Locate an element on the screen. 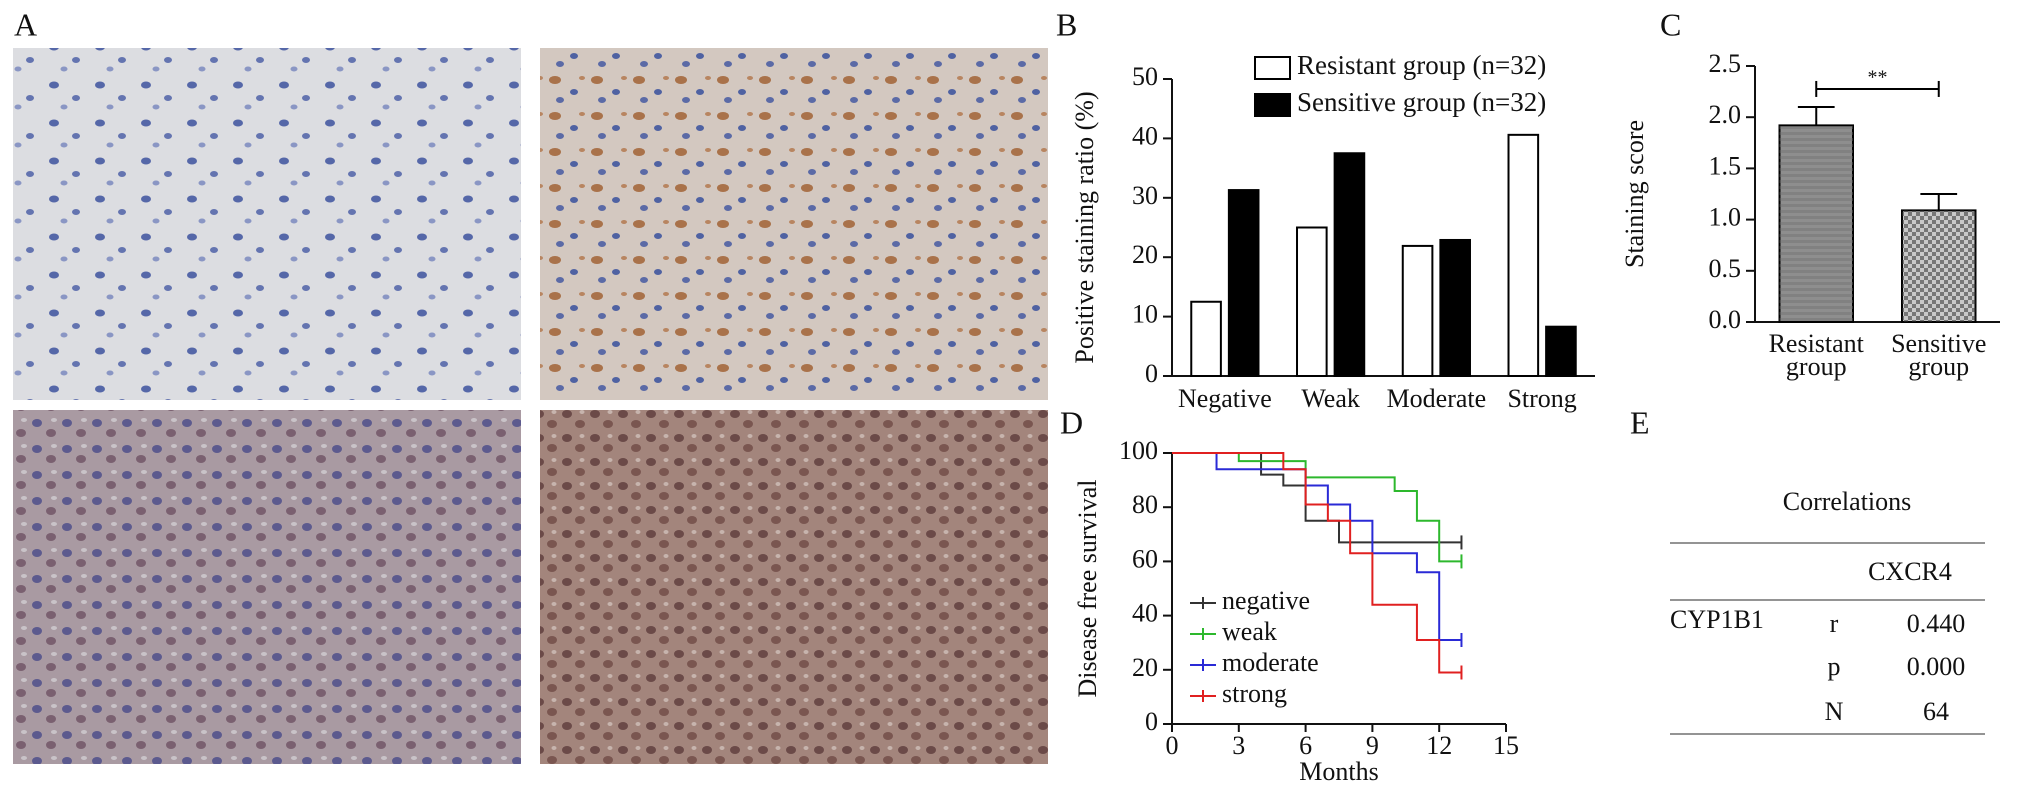 The height and width of the screenshot is (789, 2031). x-tick-label: 6 is located at coordinates (1305, 745).